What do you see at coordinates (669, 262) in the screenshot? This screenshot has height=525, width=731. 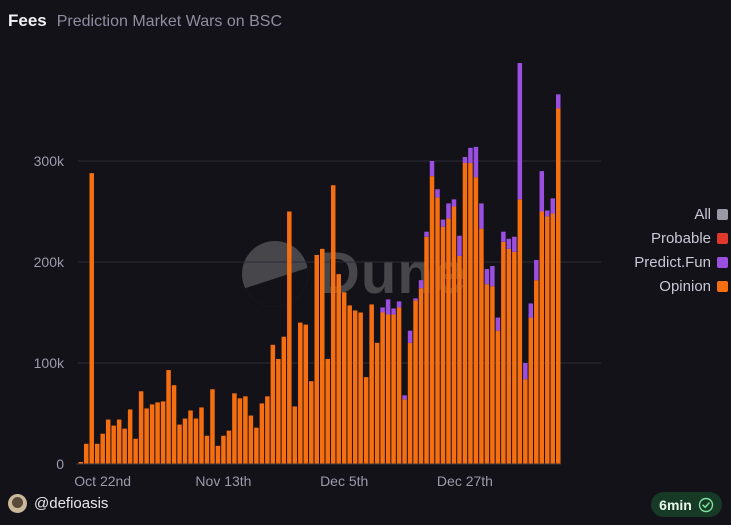 I see `legend-item-predict-fun: Predict.Fun` at bounding box center [669, 262].